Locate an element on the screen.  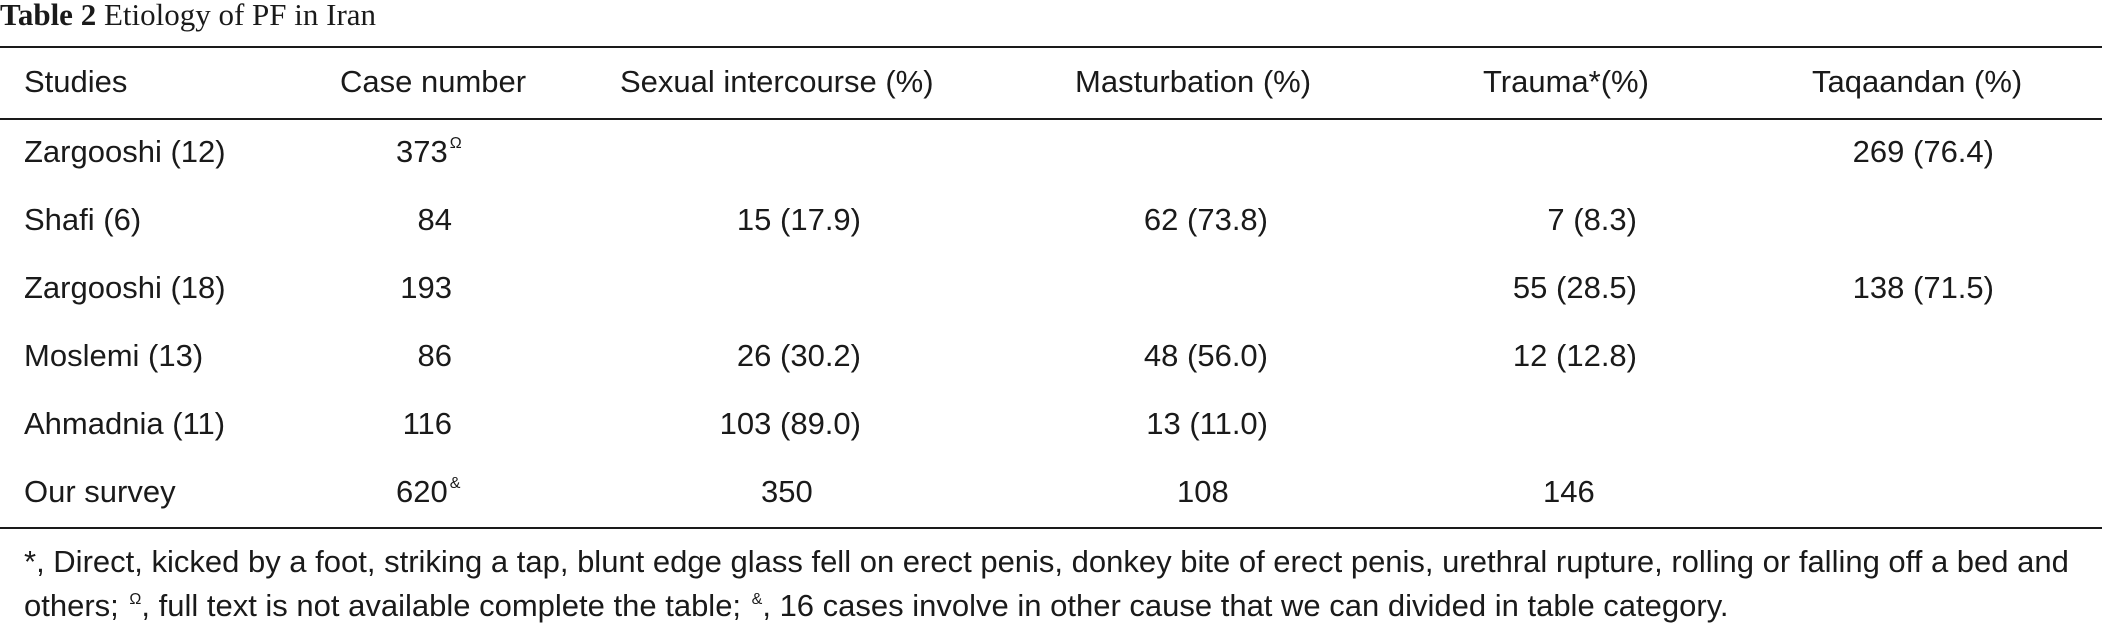
cell-study: Shafi (6) is located at coordinates (83, 219).